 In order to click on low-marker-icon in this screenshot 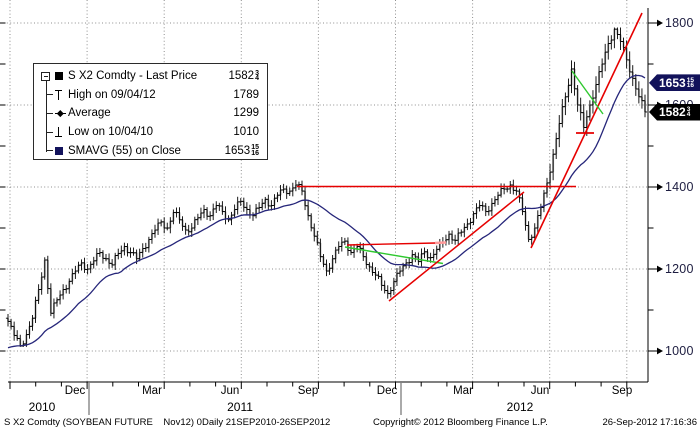, I will do `click(58, 132)`.